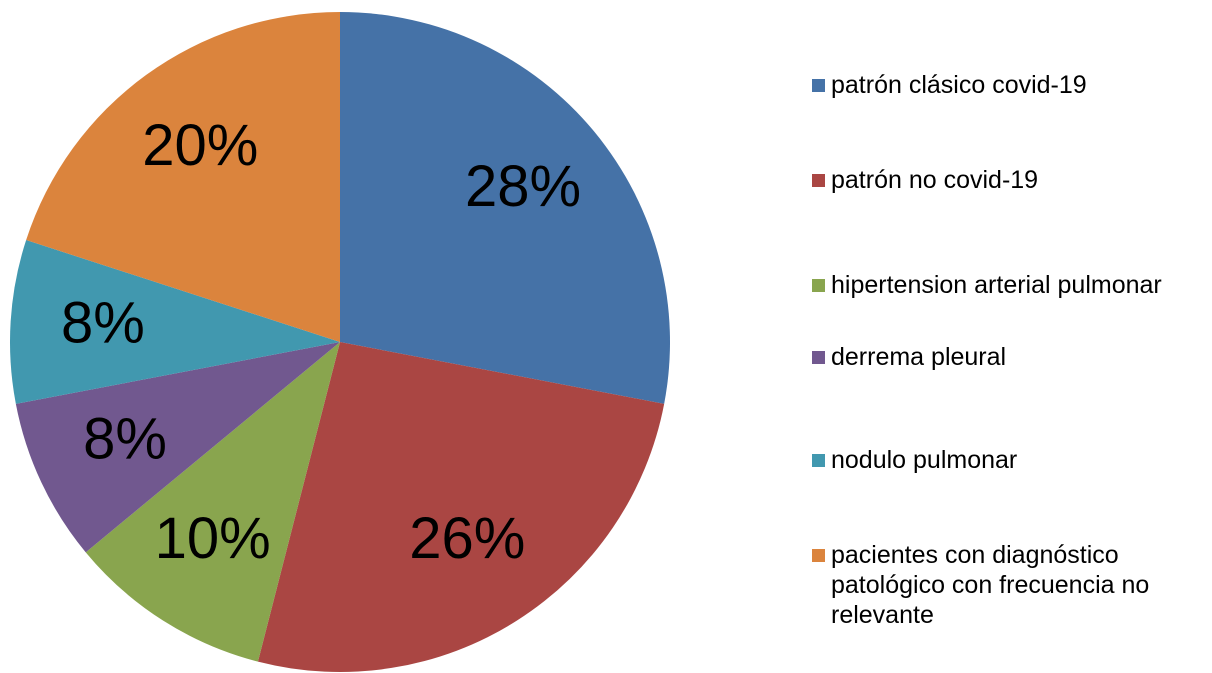 This screenshot has height=673, width=1212. I want to click on legend-item: nodulo pulmonar, so click(914, 460).